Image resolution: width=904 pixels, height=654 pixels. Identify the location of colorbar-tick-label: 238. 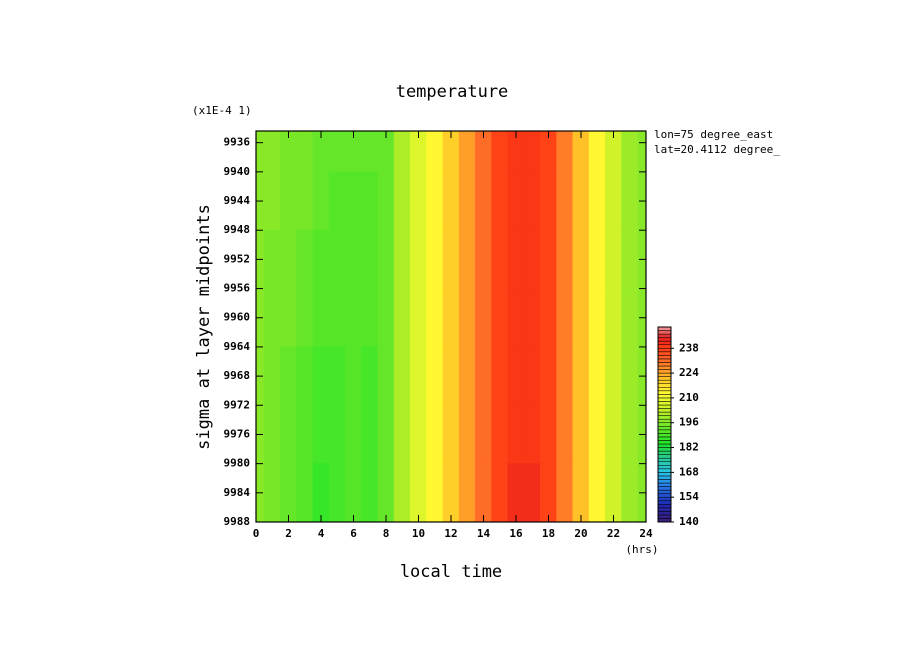
(689, 347).